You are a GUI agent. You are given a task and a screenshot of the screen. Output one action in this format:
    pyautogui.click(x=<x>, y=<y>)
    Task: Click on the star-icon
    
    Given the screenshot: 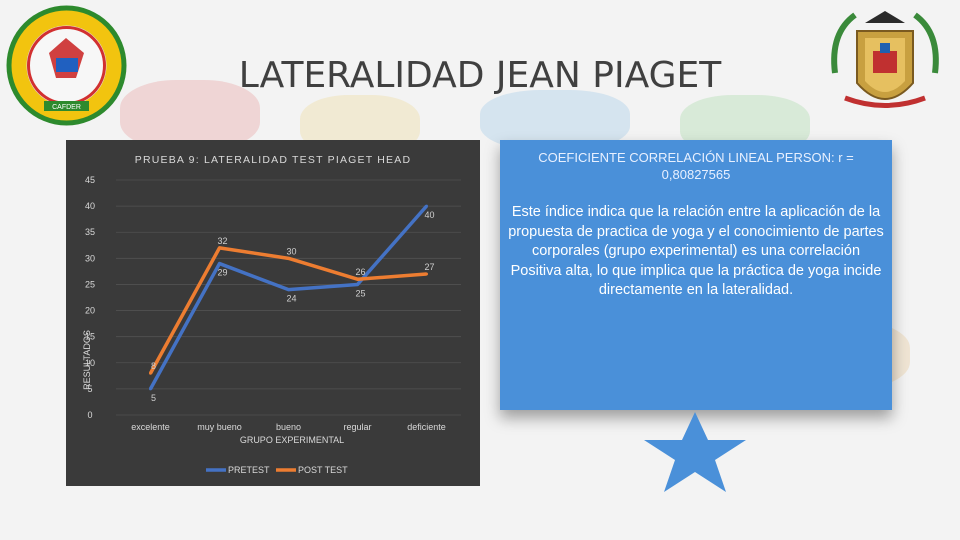 What is the action you would take?
    pyautogui.click(x=695, y=452)
    